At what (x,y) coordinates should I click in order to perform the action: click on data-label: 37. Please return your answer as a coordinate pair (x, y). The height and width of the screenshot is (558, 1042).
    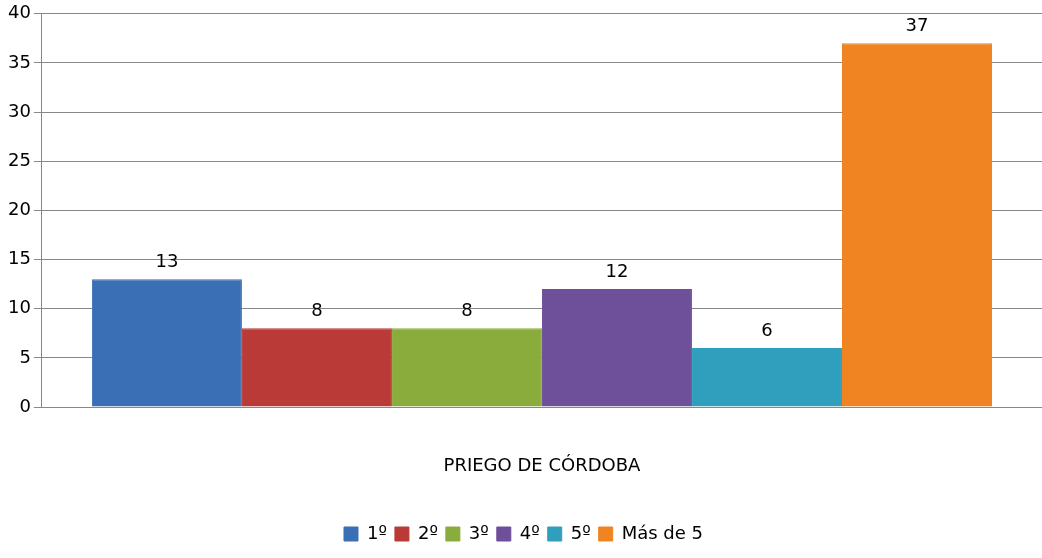
    Looking at the image, I should click on (917, 24).